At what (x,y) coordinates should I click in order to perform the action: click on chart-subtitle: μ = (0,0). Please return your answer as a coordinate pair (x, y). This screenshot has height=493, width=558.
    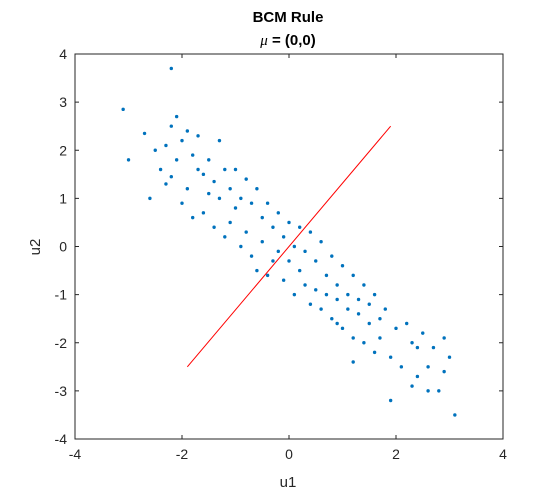
    Looking at the image, I should click on (287, 40).